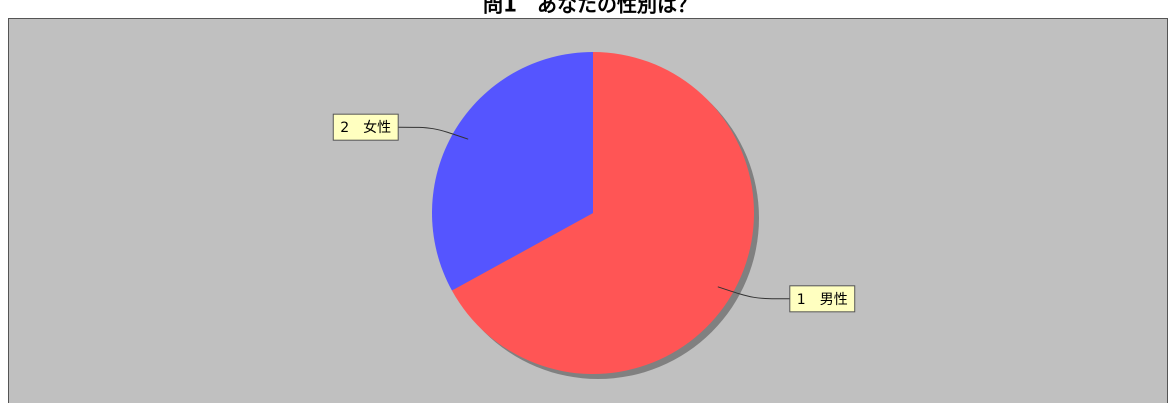 Image resolution: width=1168 pixels, height=407 pixels. Describe the element at coordinates (512, 171) in the screenshot. I see `pie-slice` at that location.